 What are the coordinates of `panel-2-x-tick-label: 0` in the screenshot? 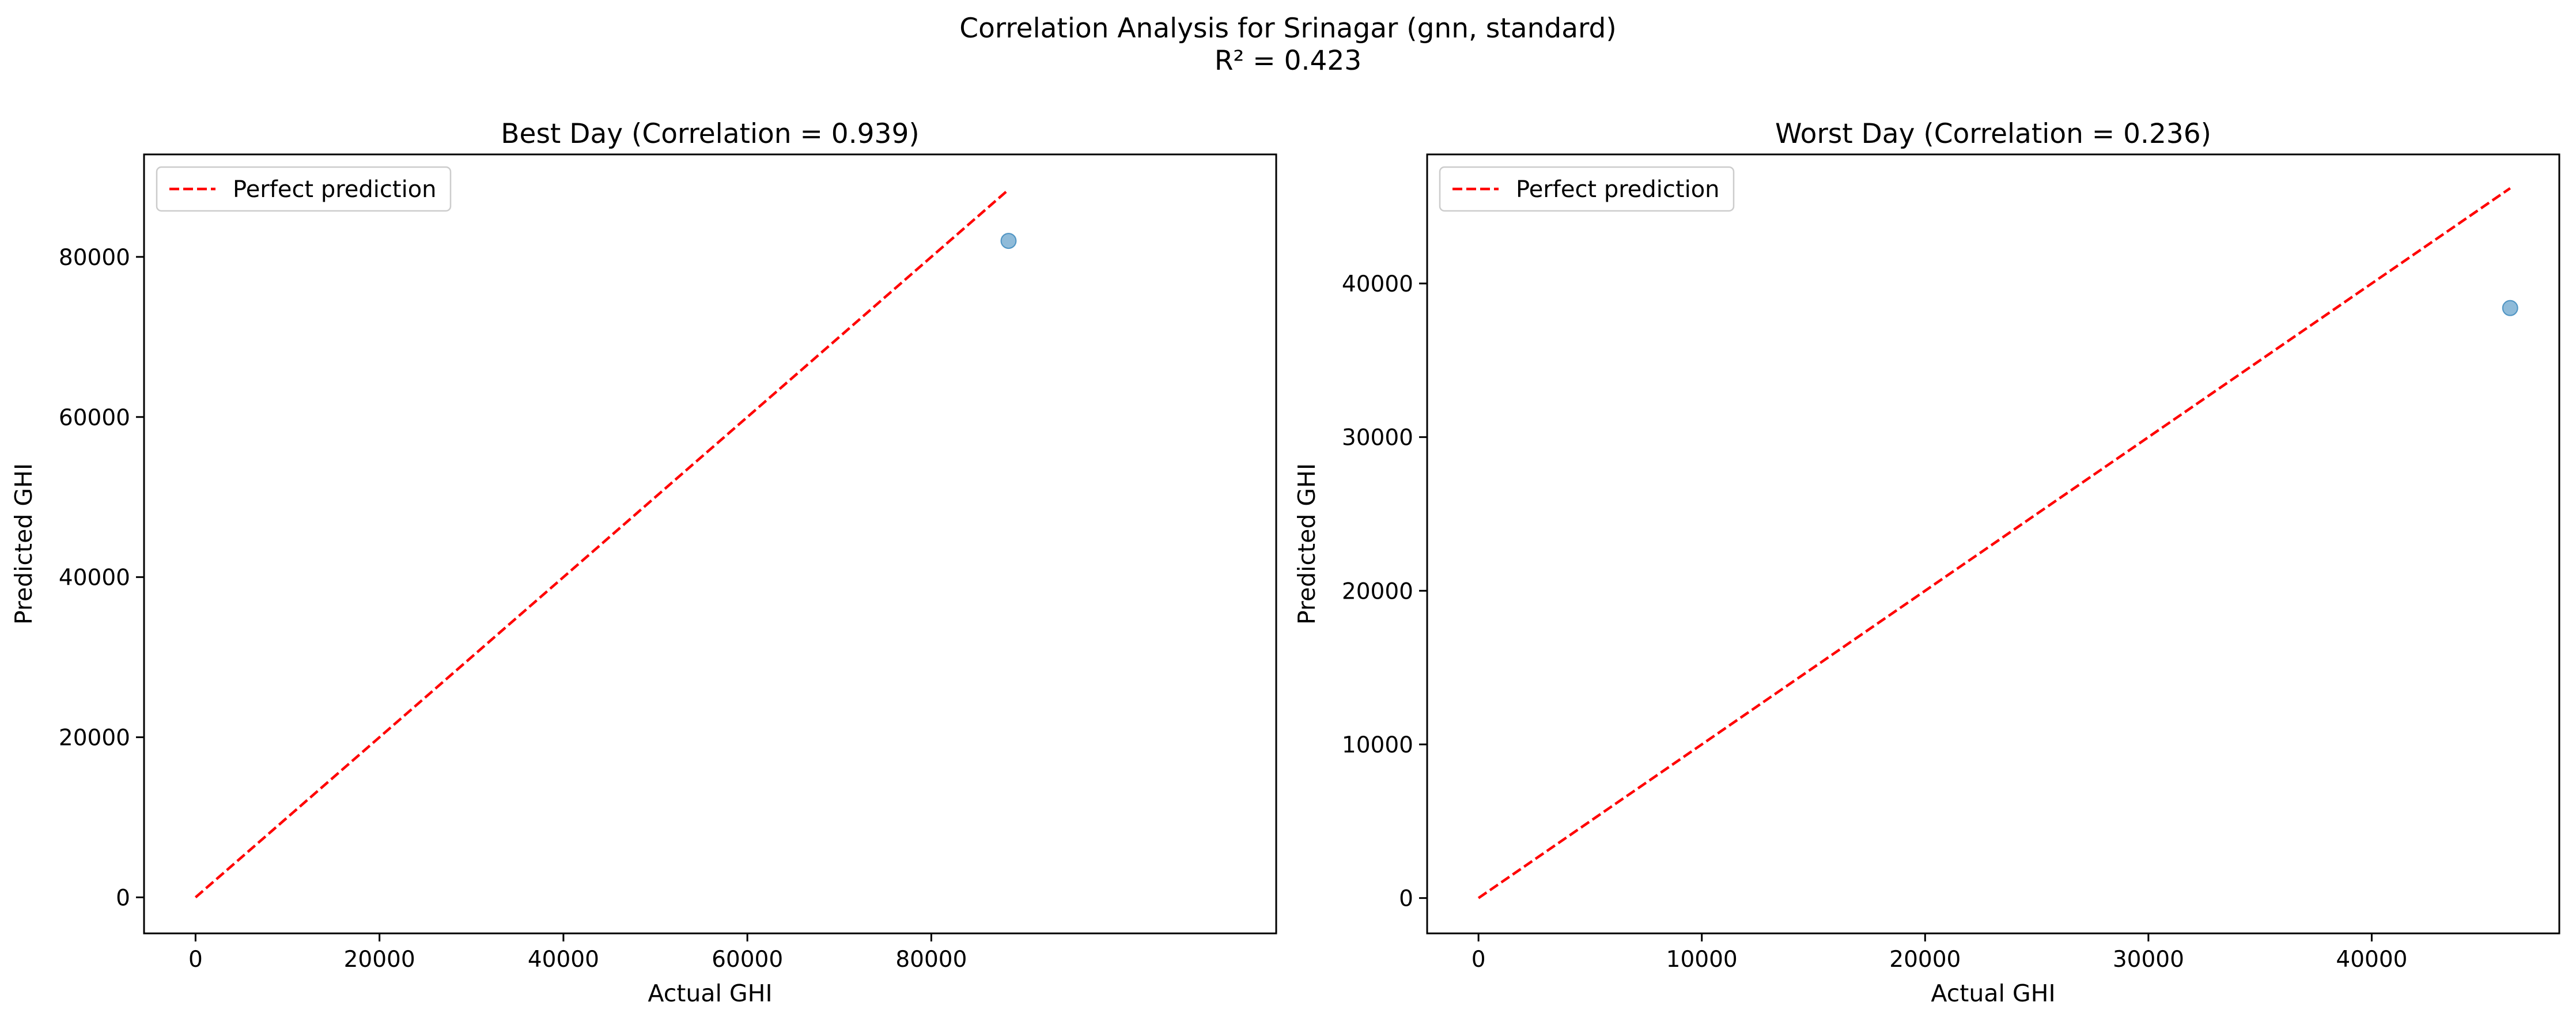 It's located at (1479, 960).